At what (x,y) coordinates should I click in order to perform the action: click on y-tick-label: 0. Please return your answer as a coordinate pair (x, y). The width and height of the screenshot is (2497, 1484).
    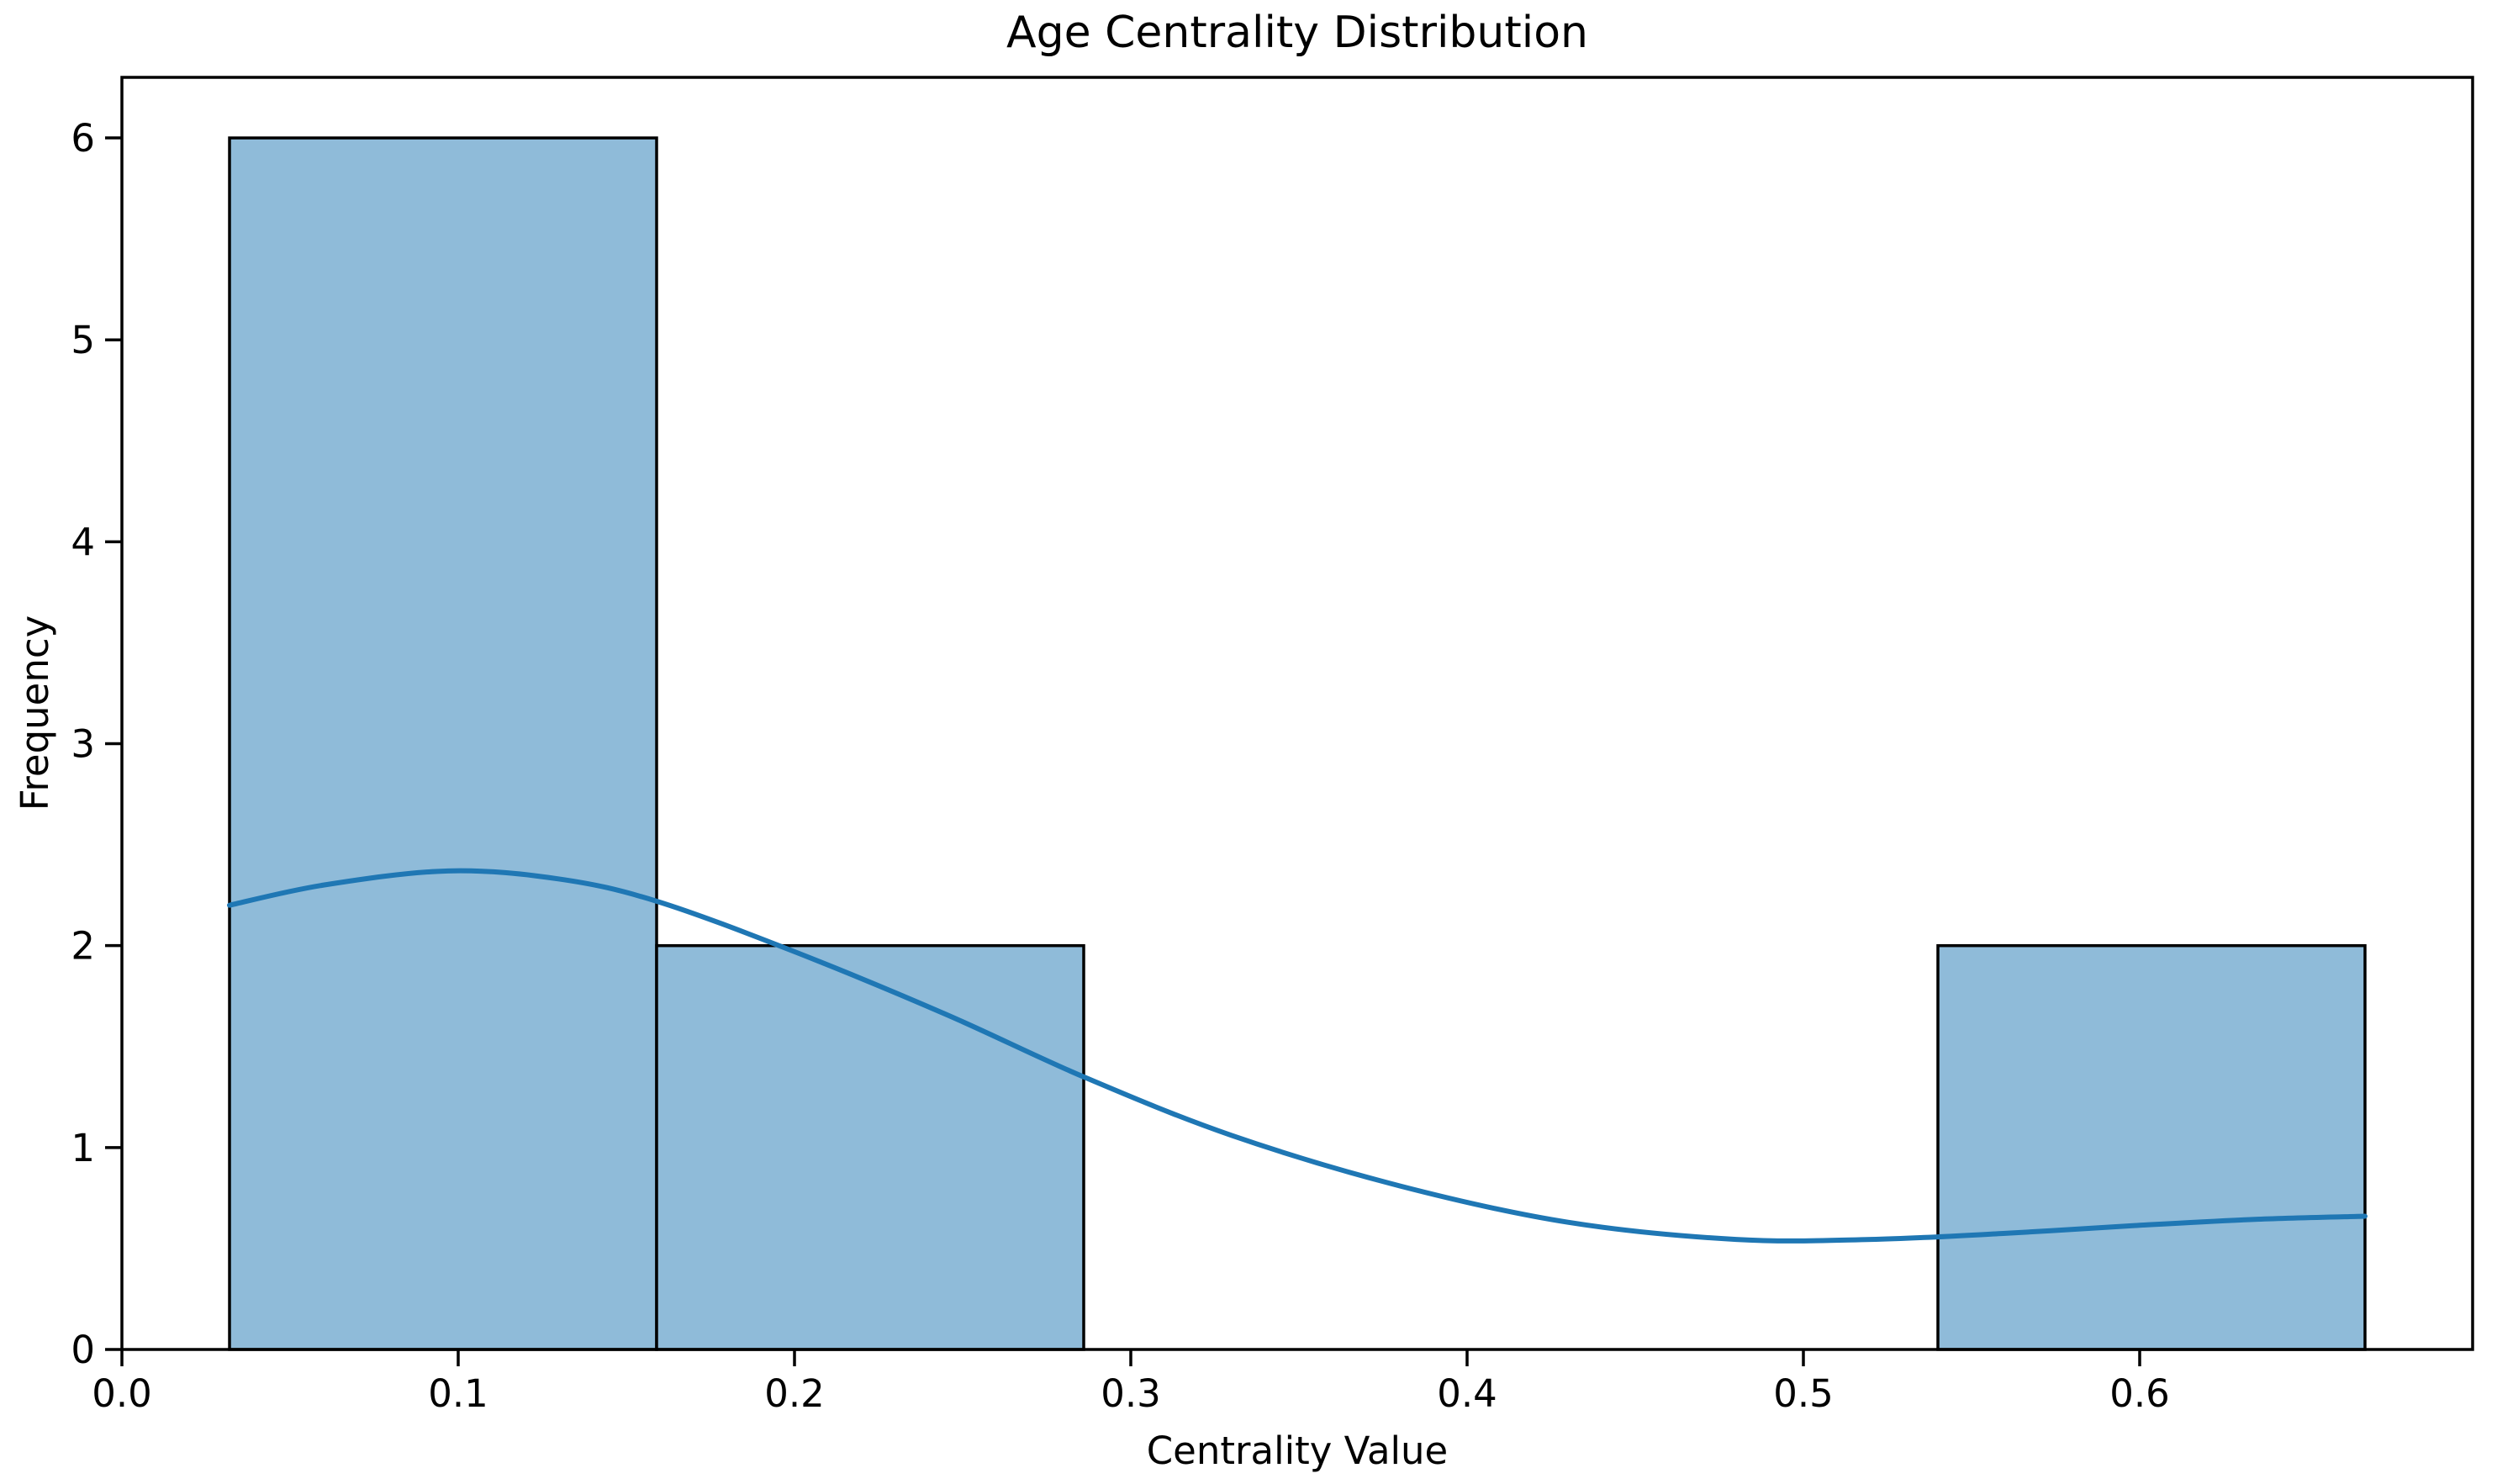
    Looking at the image, I should click on (83, 1350).